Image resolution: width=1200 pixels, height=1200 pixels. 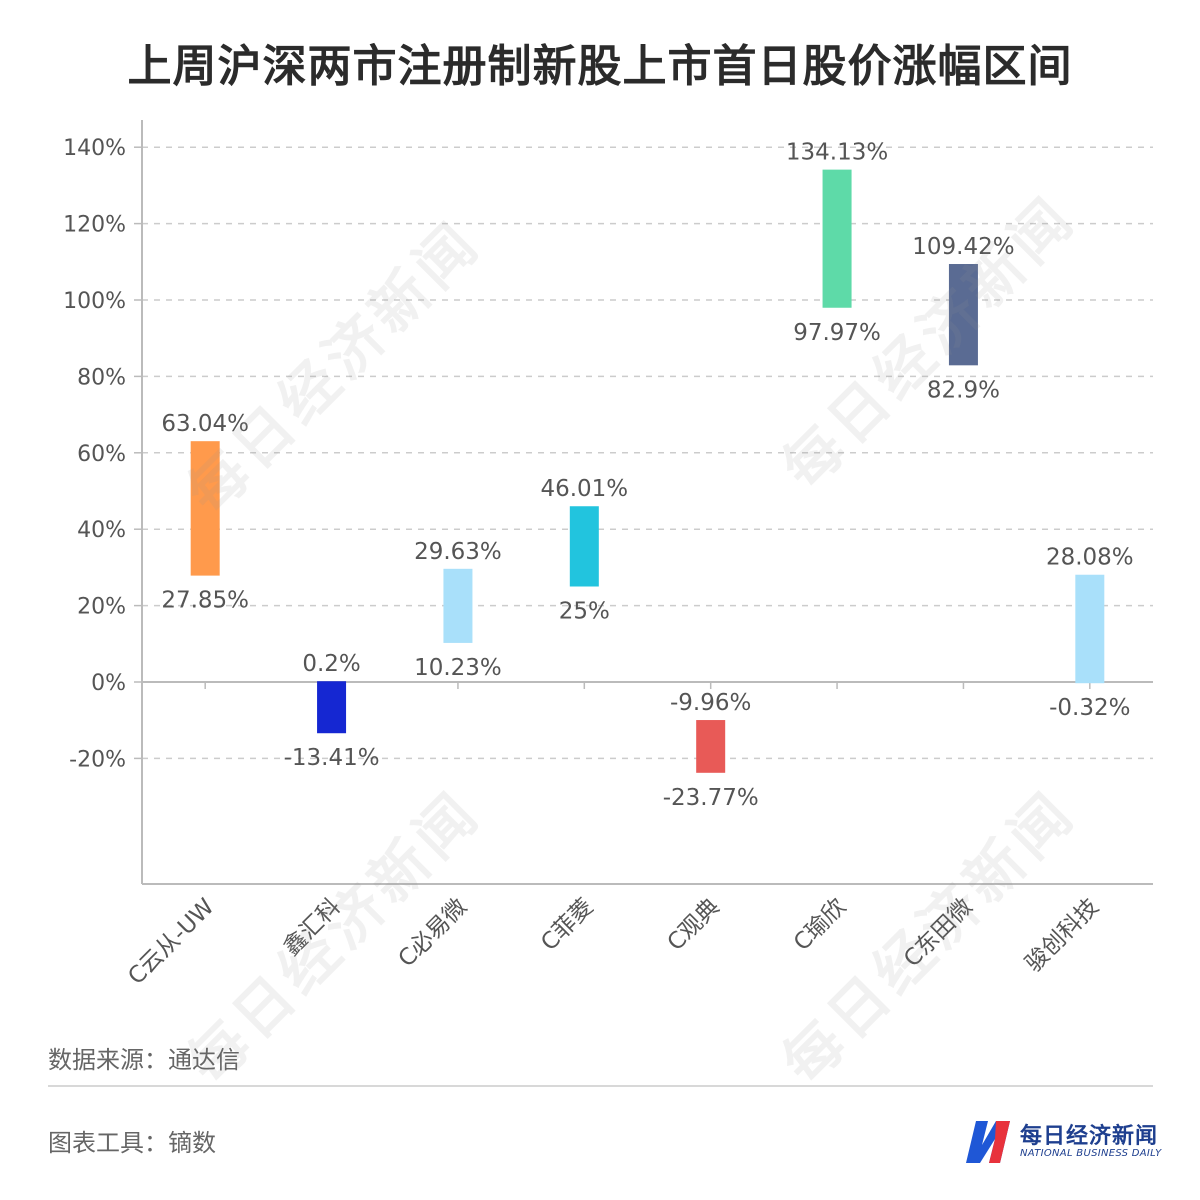 What do you see at coordinates (613, 942) in the screenshot?
I see `category-labels: C云从-UW 鑫汇科 C必易微 C菲菱 C观典 C瑜欣 C东田微 骏创科技` at bounding box center [613, 942].